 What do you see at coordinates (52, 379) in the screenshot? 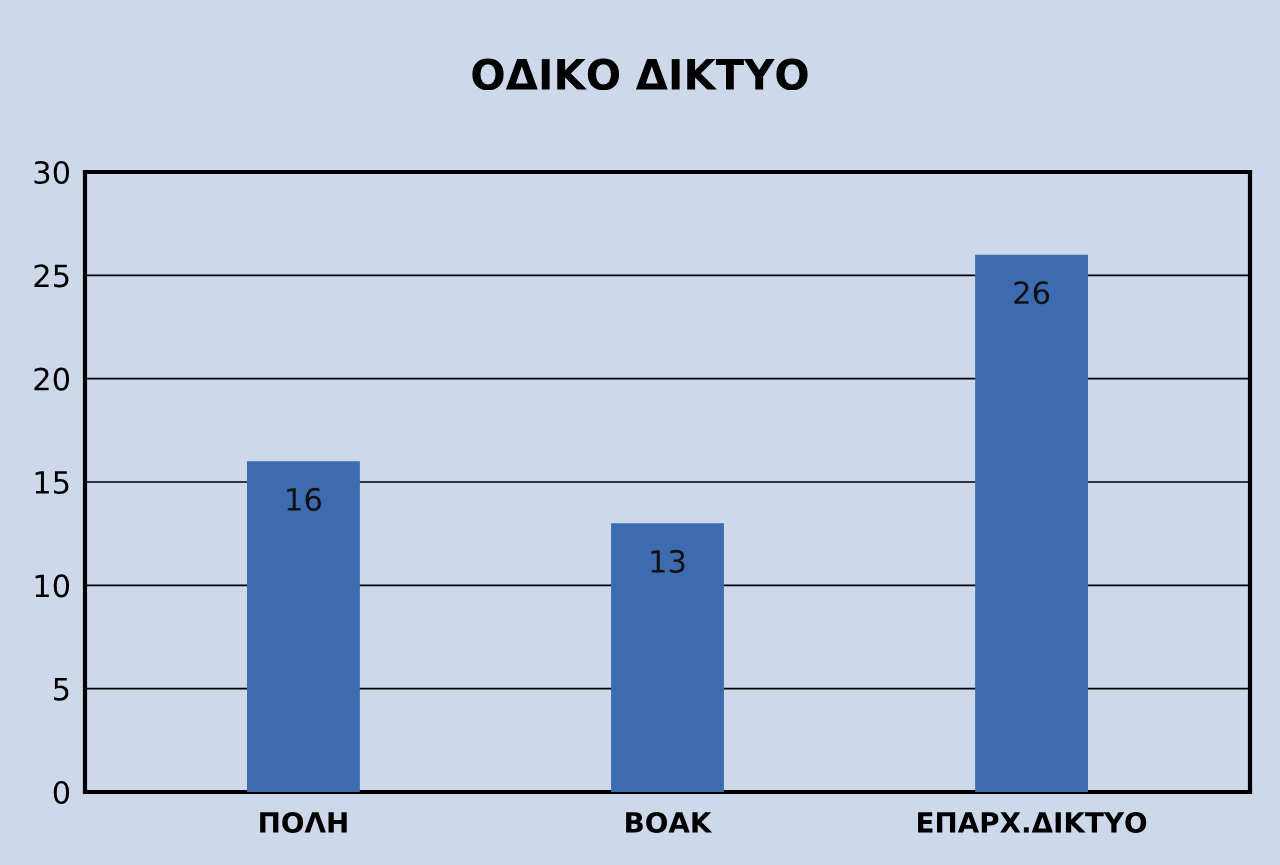
I see `y-tick-label: 20` at bounding box center [52, 379].